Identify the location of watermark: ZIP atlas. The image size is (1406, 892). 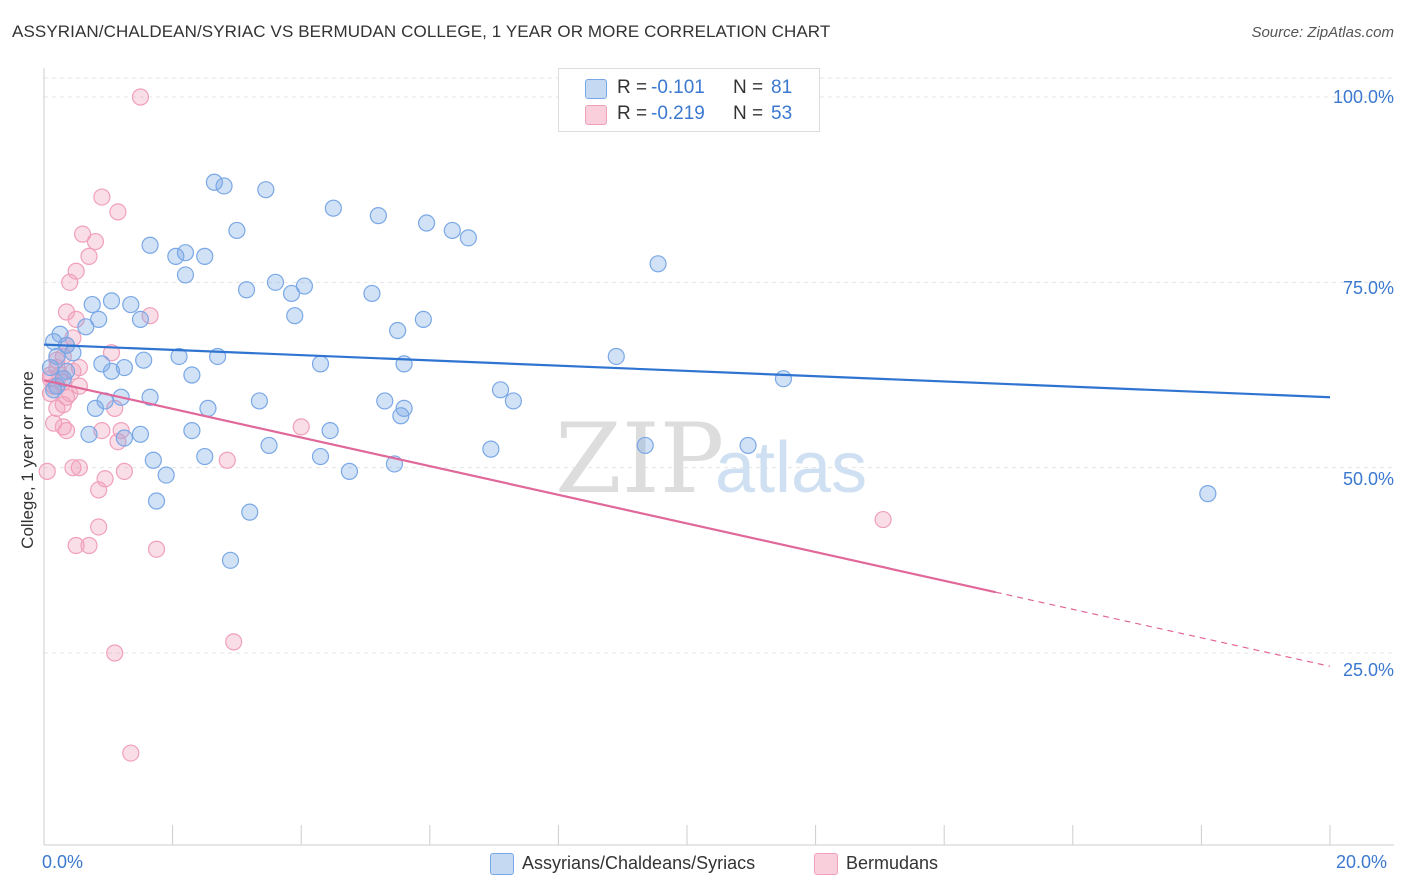
(711, 459).